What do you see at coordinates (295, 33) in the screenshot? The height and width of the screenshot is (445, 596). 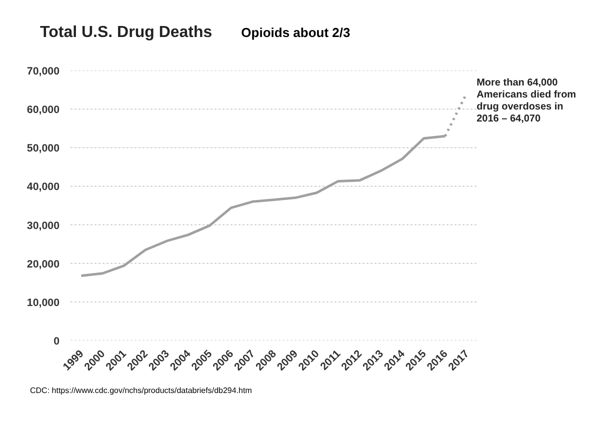 I see `chart-subtitle: Opioids about 2/3` at bounding box center [295, 33].